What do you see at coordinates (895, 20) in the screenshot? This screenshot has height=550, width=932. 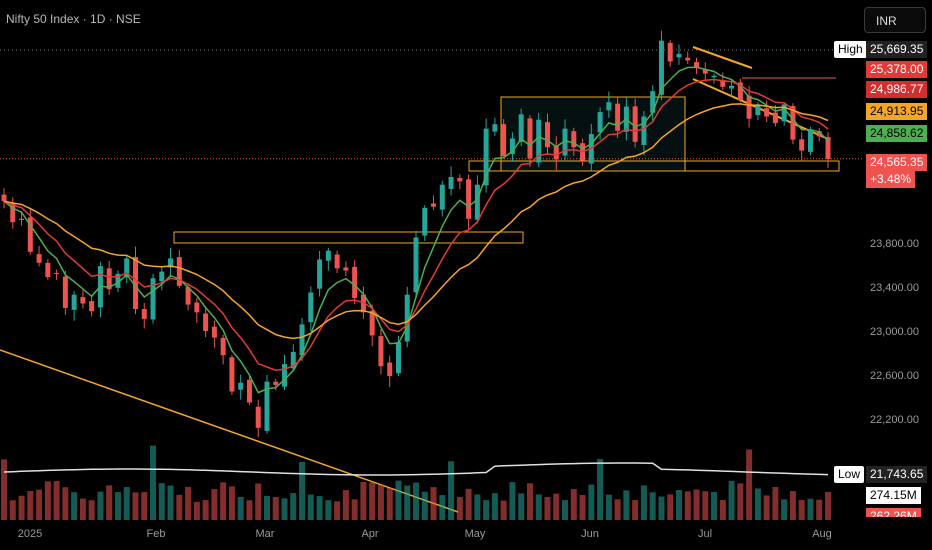 I see `currency-button: INR` at bounding box center [895, 20].